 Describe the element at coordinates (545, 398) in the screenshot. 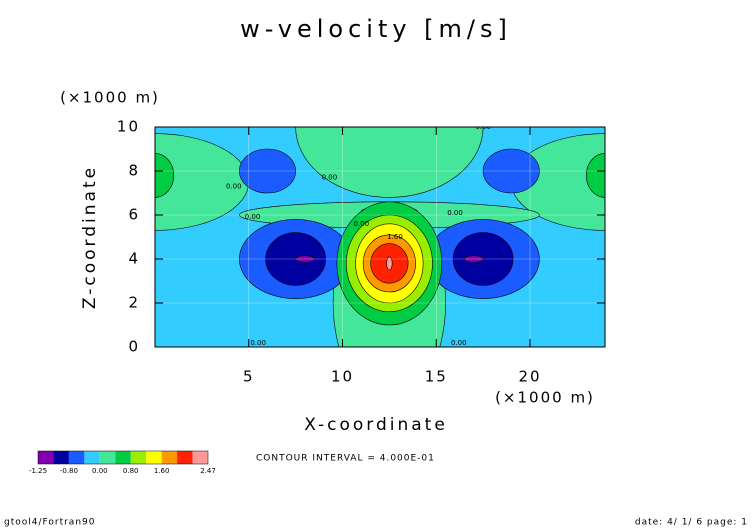

I see `x-unit: (×1000 m)` at that location.